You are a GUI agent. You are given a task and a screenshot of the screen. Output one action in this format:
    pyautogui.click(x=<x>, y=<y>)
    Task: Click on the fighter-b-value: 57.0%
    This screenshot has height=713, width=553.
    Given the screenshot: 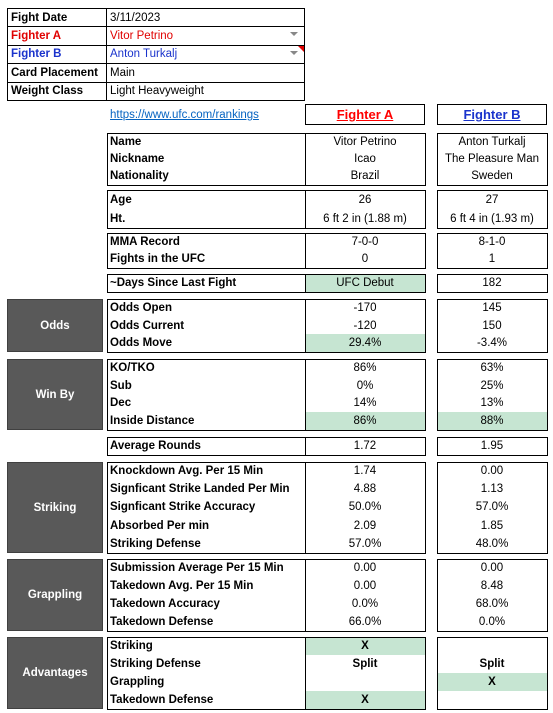 What is the action you would take?
    pyautogui.click(x=492, y=507)
    